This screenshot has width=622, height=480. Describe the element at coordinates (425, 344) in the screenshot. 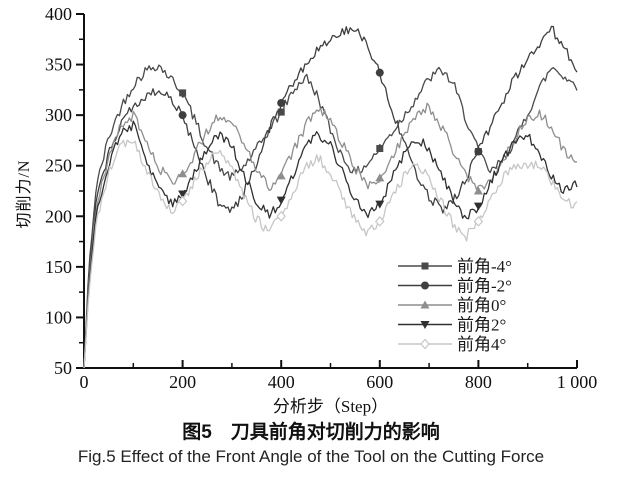

I see `legend-marker-diamond-open-icon` at that location.